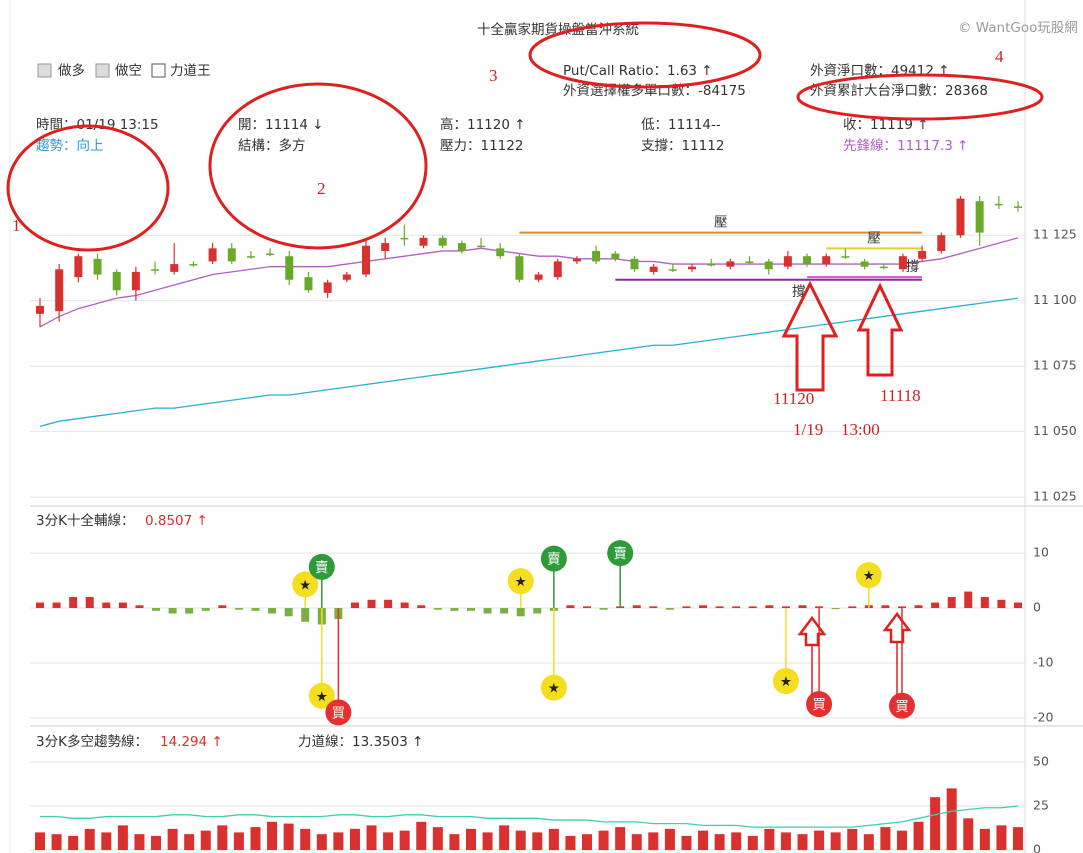 This screenshot has height=853, width=1083. I want to click on info: 結構：多方, so click(272, 145).